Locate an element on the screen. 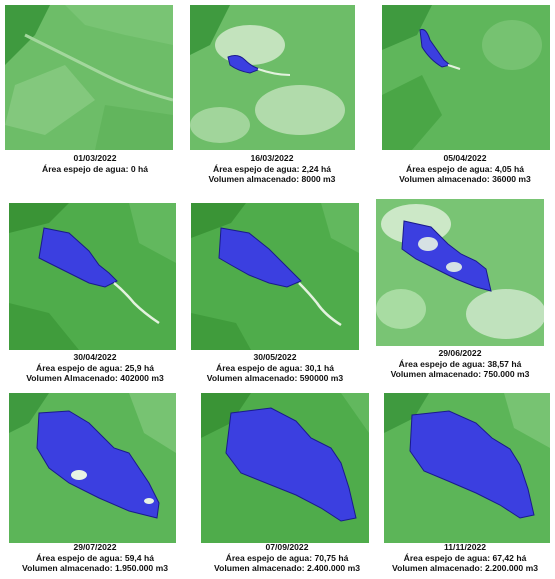  area-label: Área espejo de agua: 2,24 há is located at coordinates (272, 168).